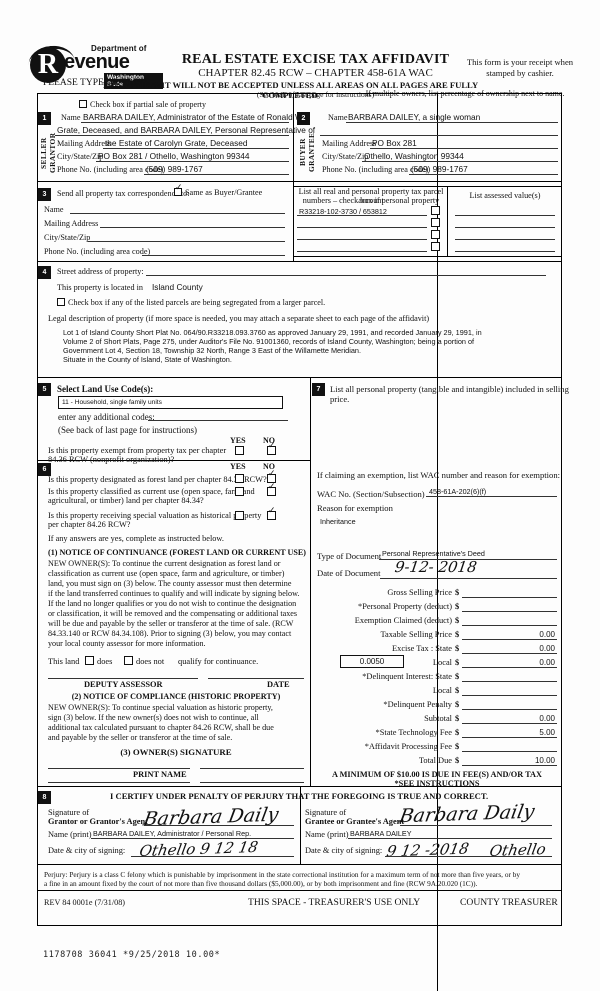 This screenshot has width=600, height=991. Describe the element at coordinates (177, 213) in the screenshot. I see `correspondence-name-rule` at that location.